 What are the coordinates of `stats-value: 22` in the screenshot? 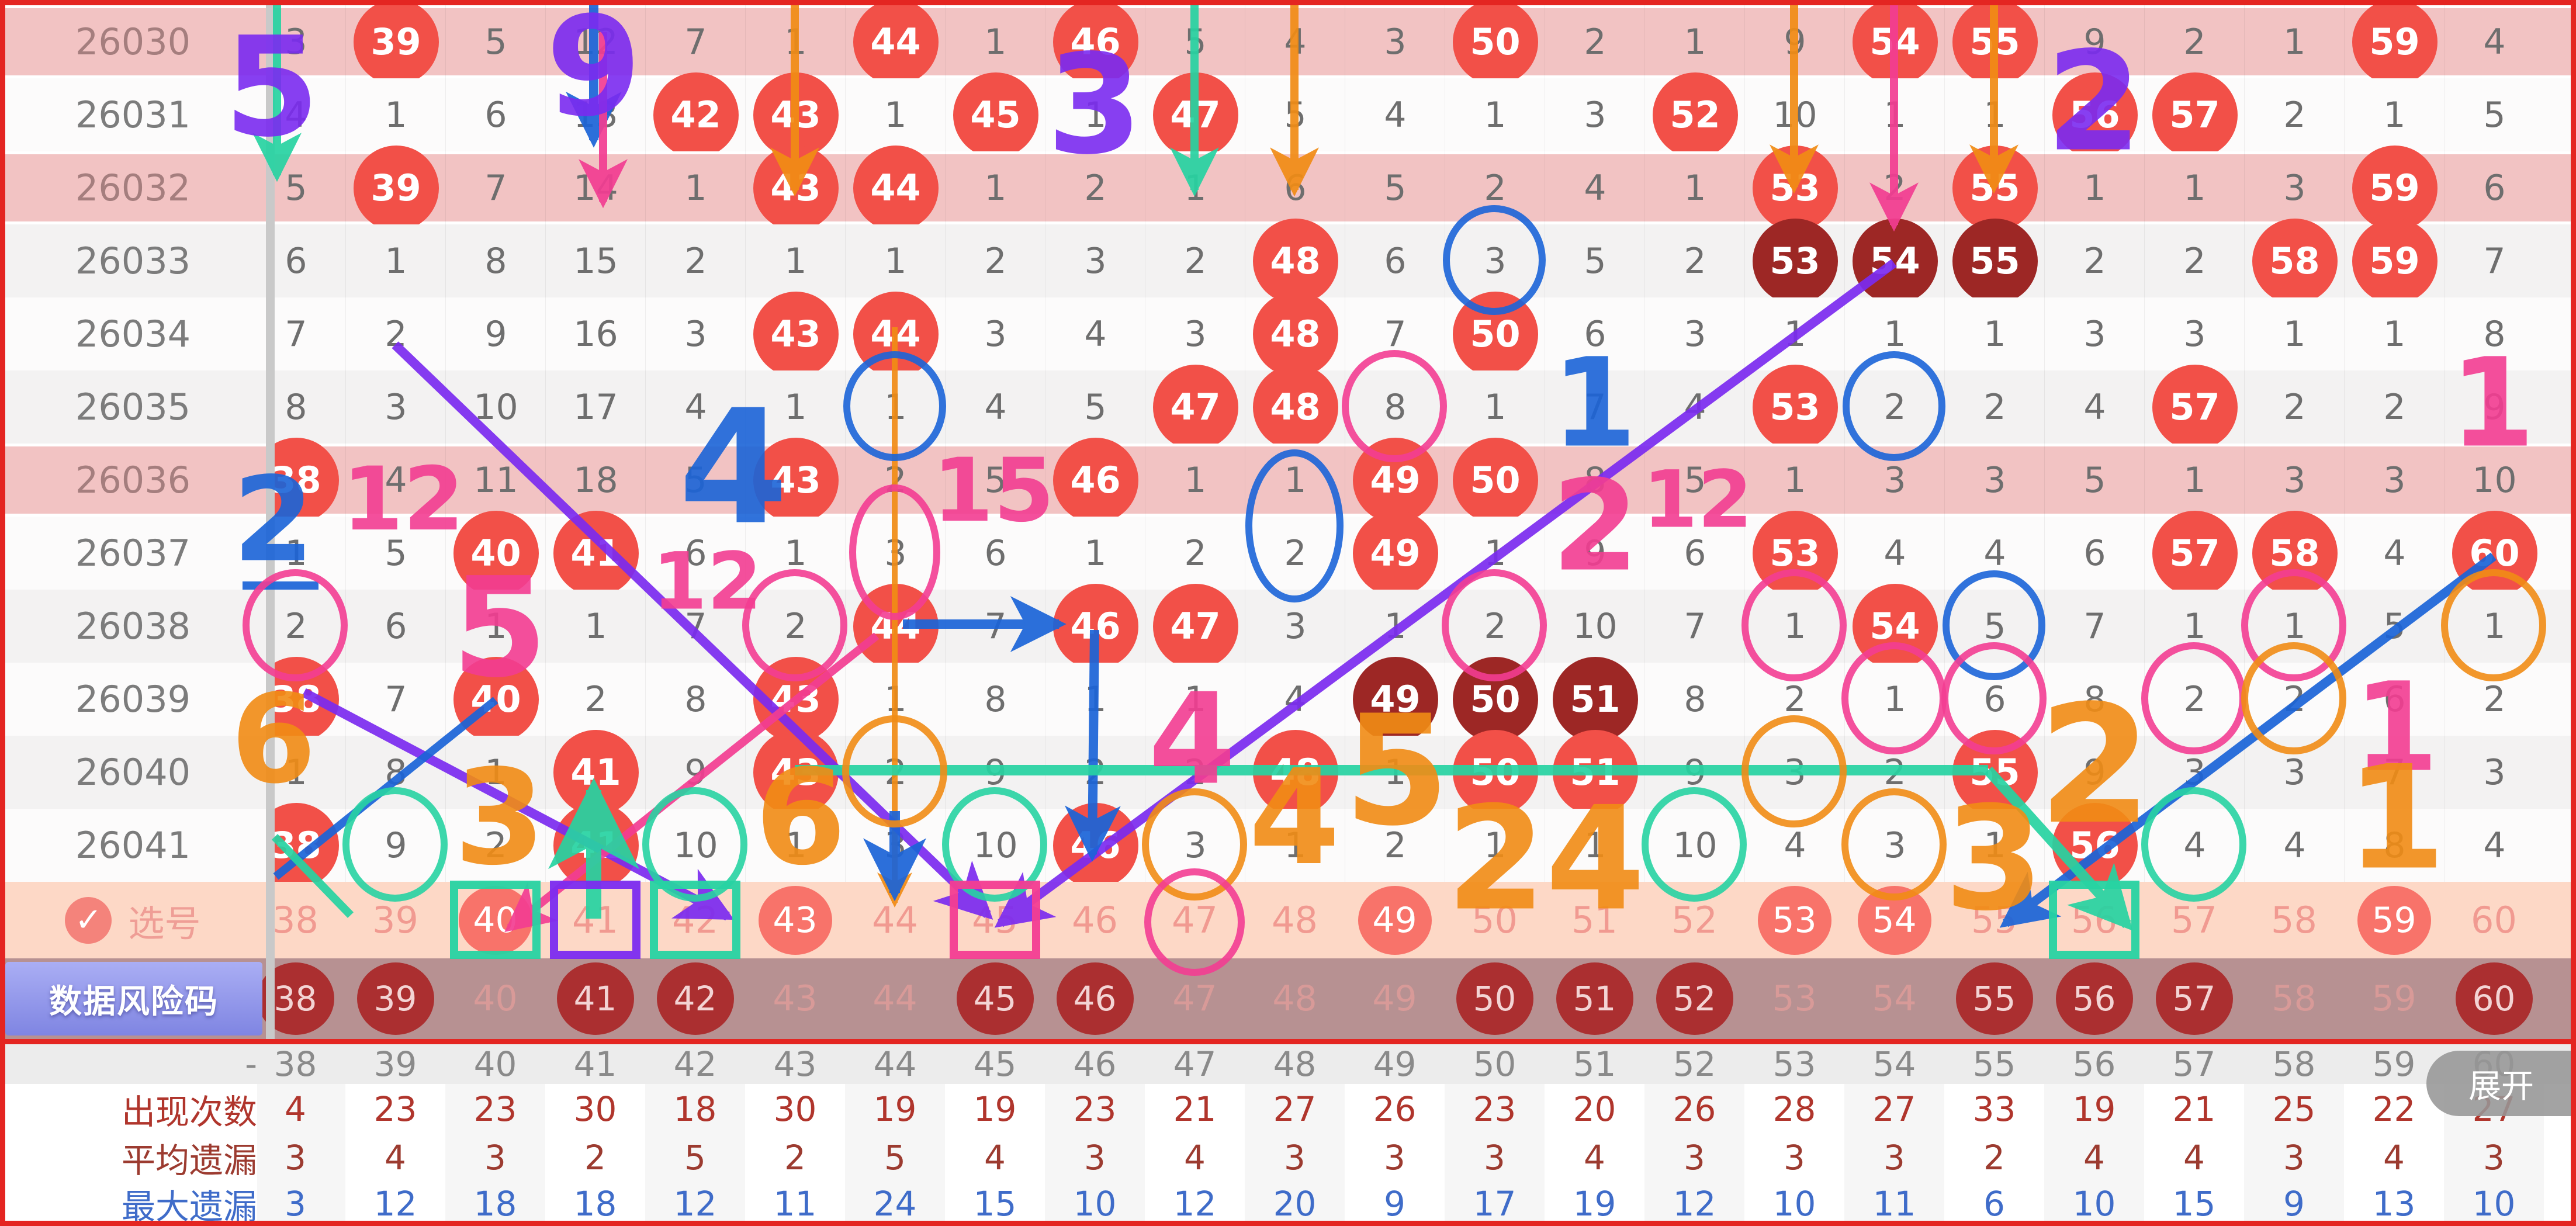 It's located at (2394, 1109).